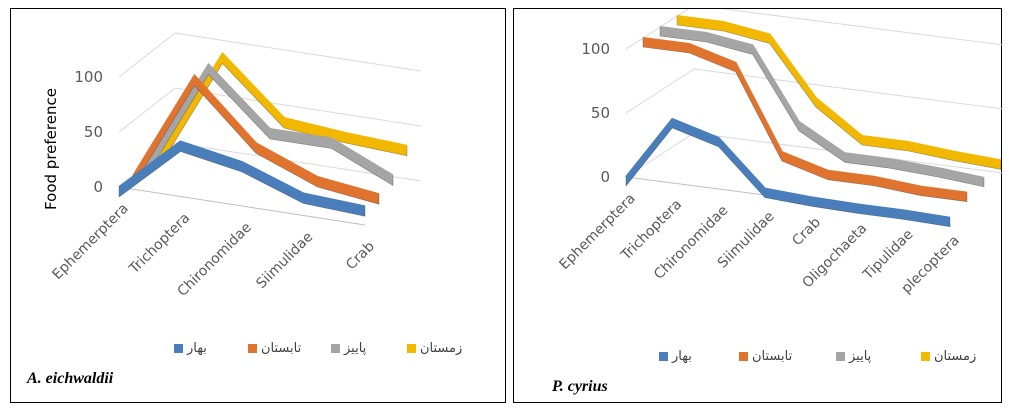  What do you see at coordinates (284, 260) in the screenshot?
I see `x-tick-label: Siimulidae` at bounding box center [284, 260].